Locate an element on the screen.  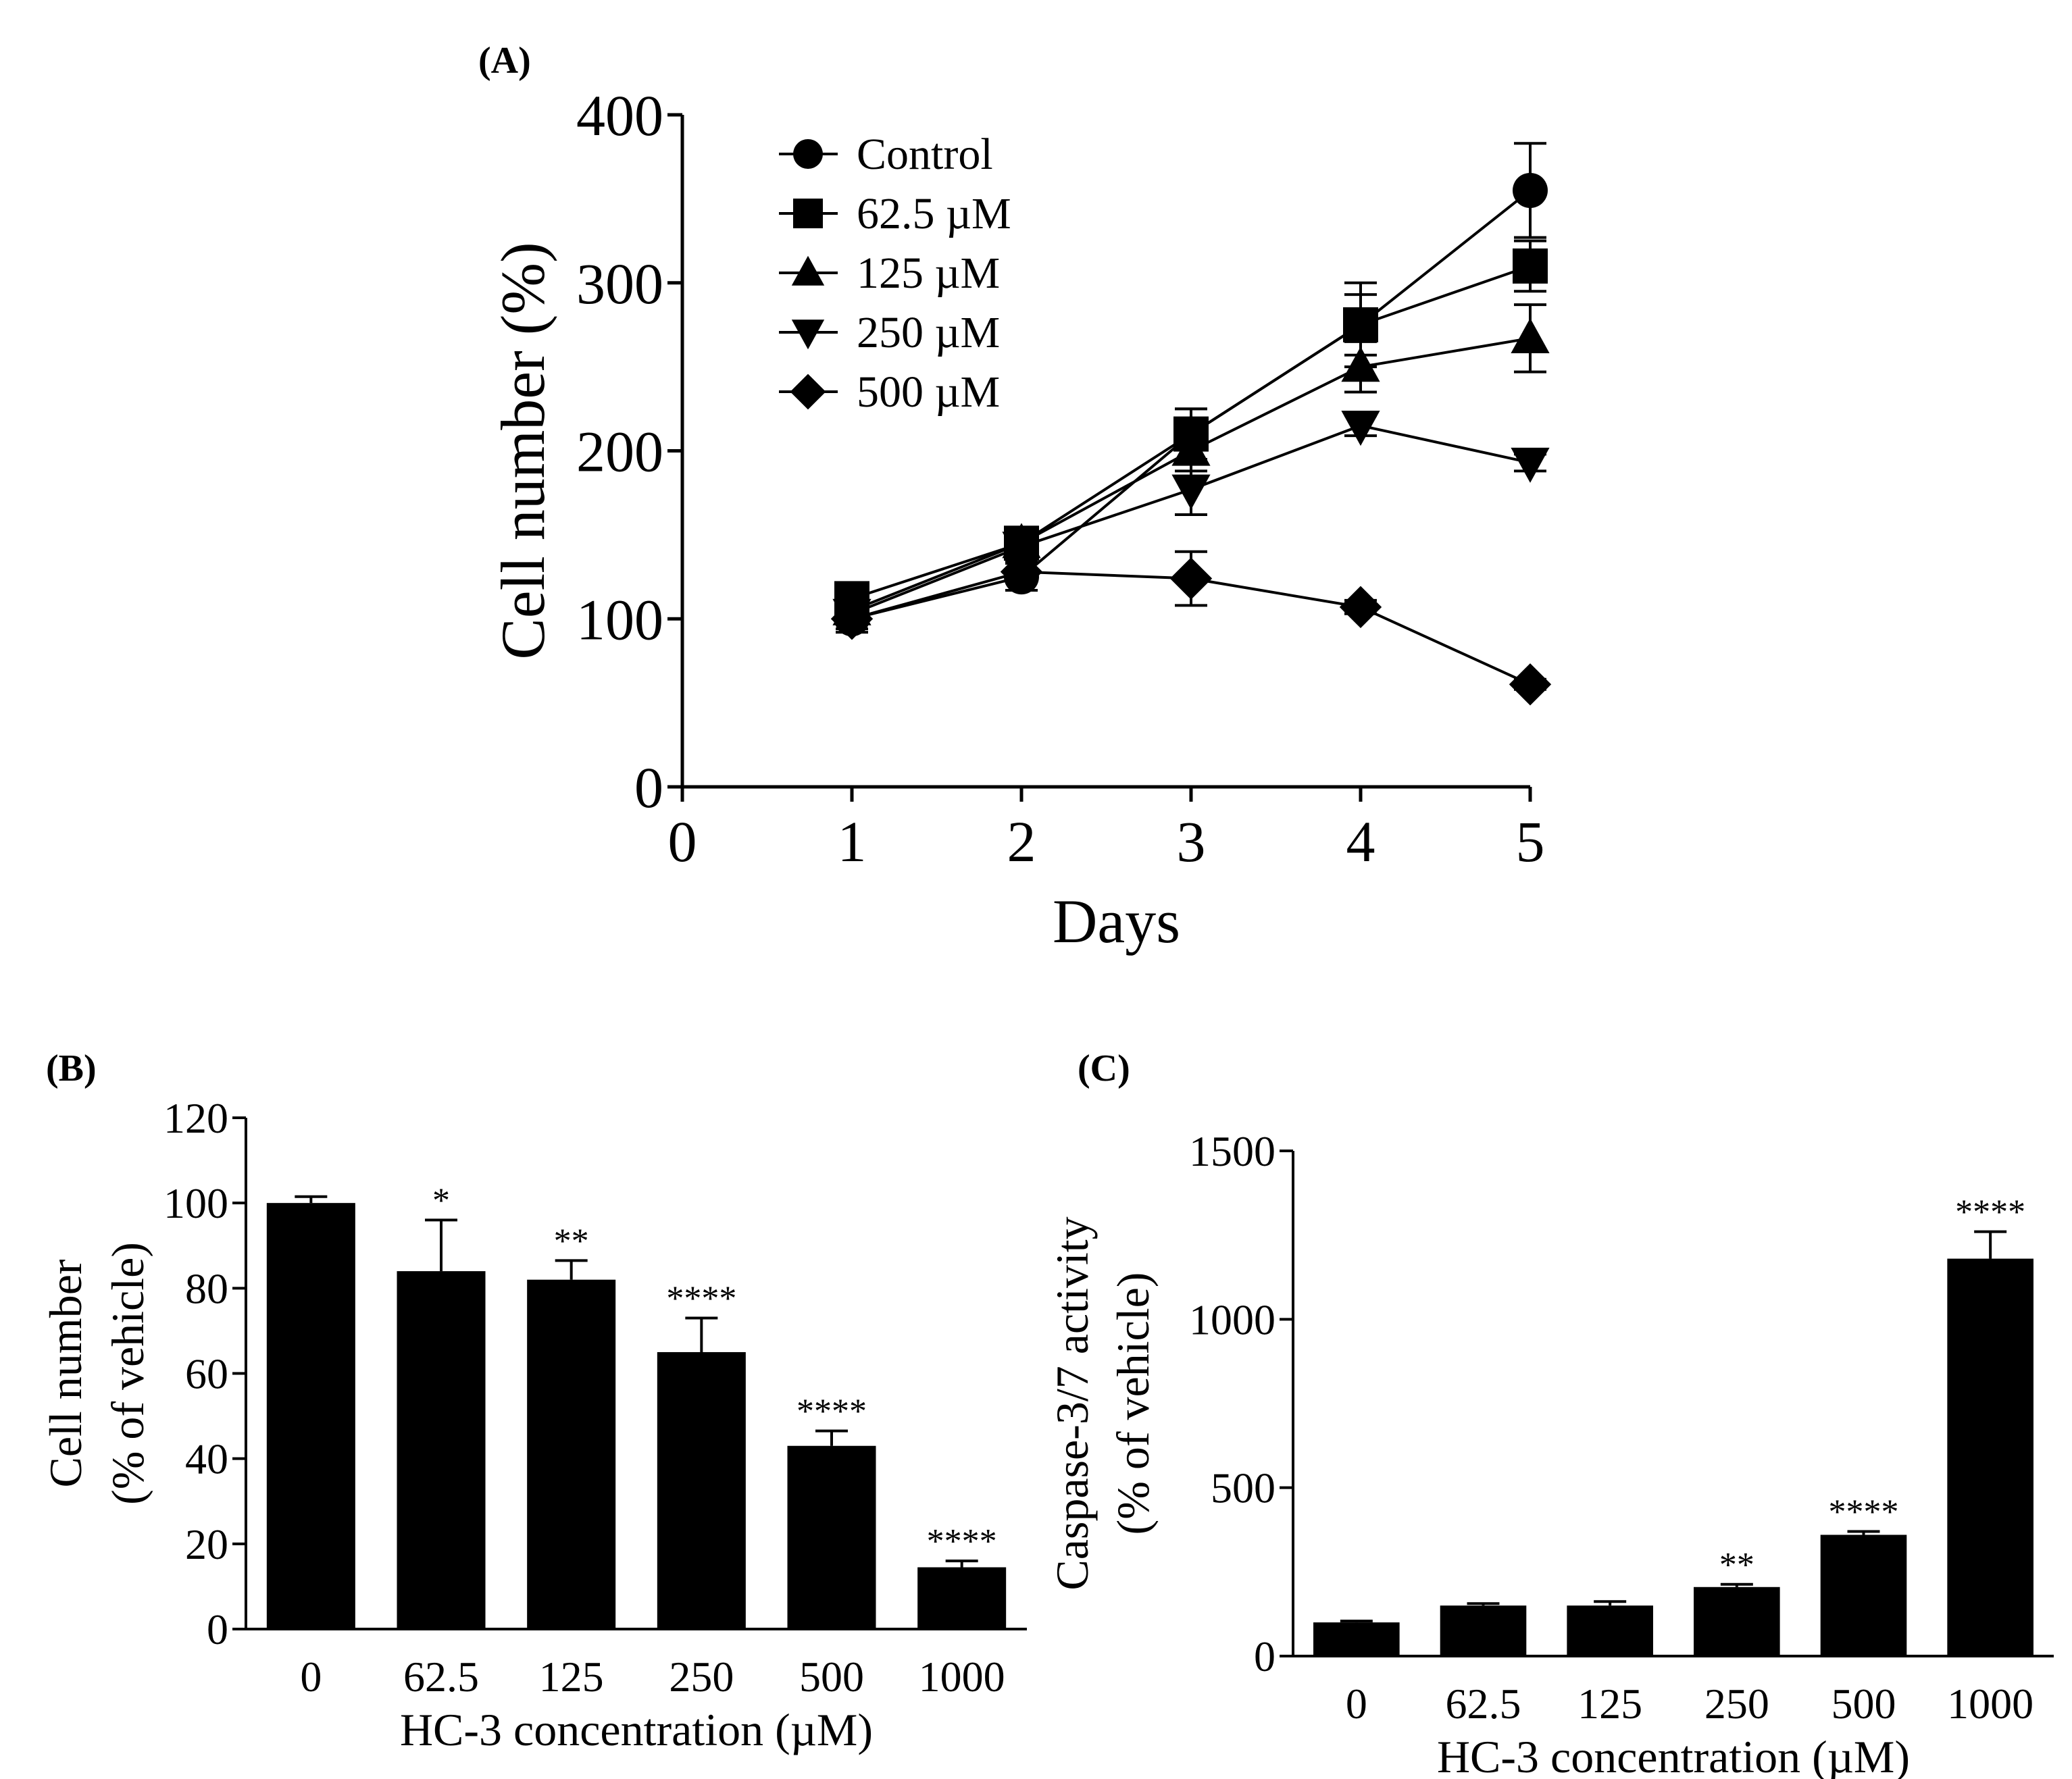
y-tick-label: 300 is located at coordinates (619, 283).